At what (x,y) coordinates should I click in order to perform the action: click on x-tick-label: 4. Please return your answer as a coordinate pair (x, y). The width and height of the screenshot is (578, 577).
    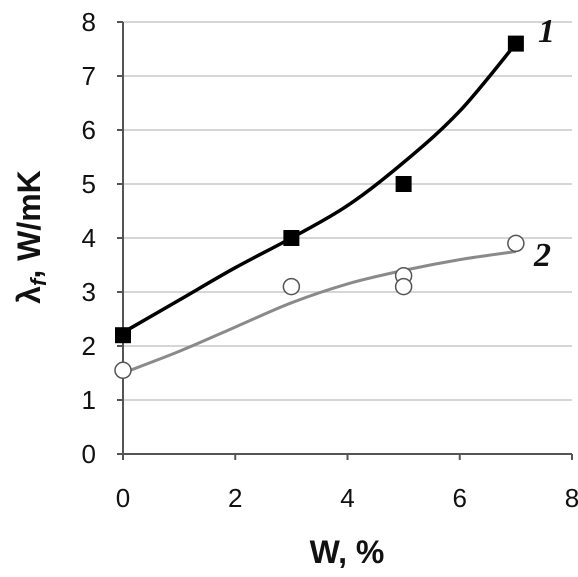
    Looking at the image, I should click on (347, 498).